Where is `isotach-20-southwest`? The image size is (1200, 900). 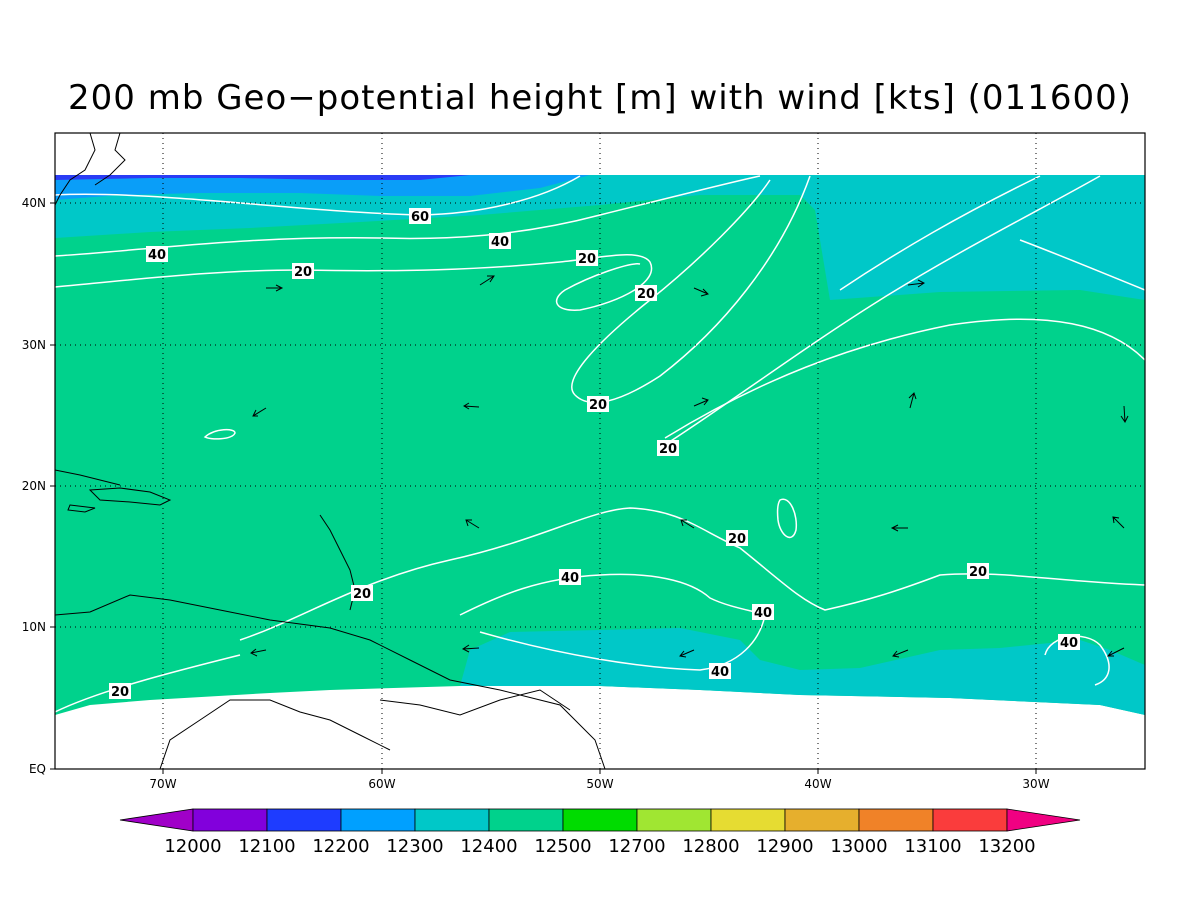 isotach-20-southwest is located at coordinates (148, 683).